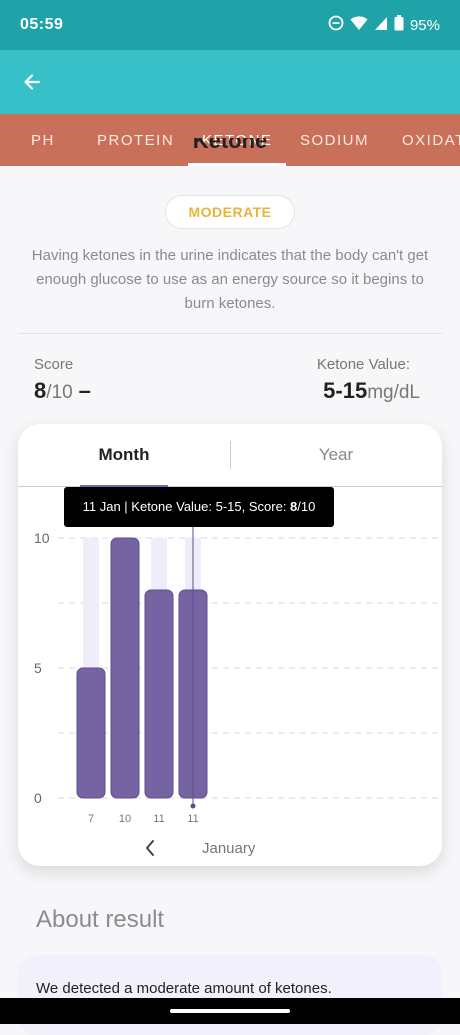 Image resolution: width=460 pixels, height=1035 pixels. What do you see at coordinates (124, 486) in the screenshot?
I see `active-segment-indicator` at bounding box center [124, 486].